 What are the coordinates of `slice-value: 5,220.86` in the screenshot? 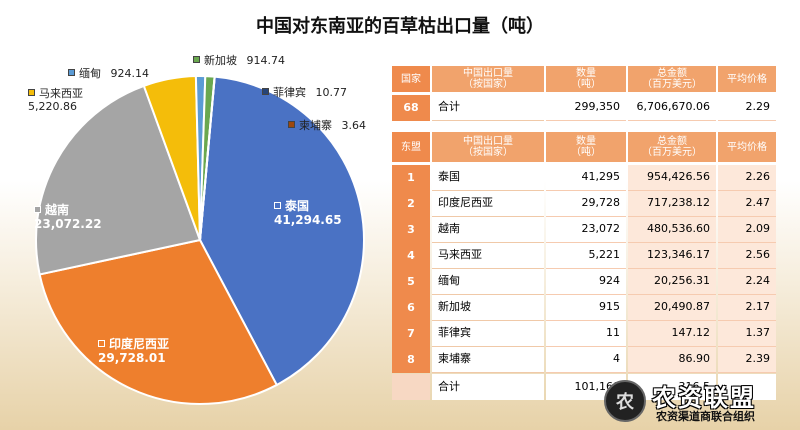 It's located at (52, 106).